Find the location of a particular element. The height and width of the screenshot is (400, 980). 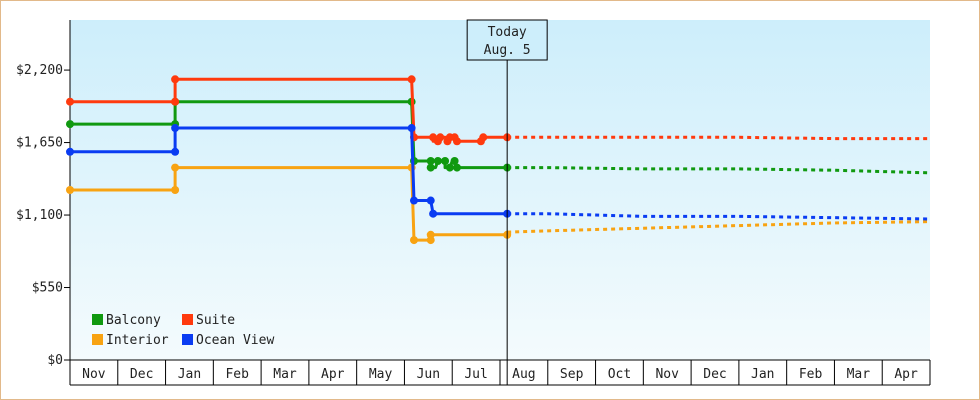

y-tick-label: $2,200 is located at coordinates (39, 70).